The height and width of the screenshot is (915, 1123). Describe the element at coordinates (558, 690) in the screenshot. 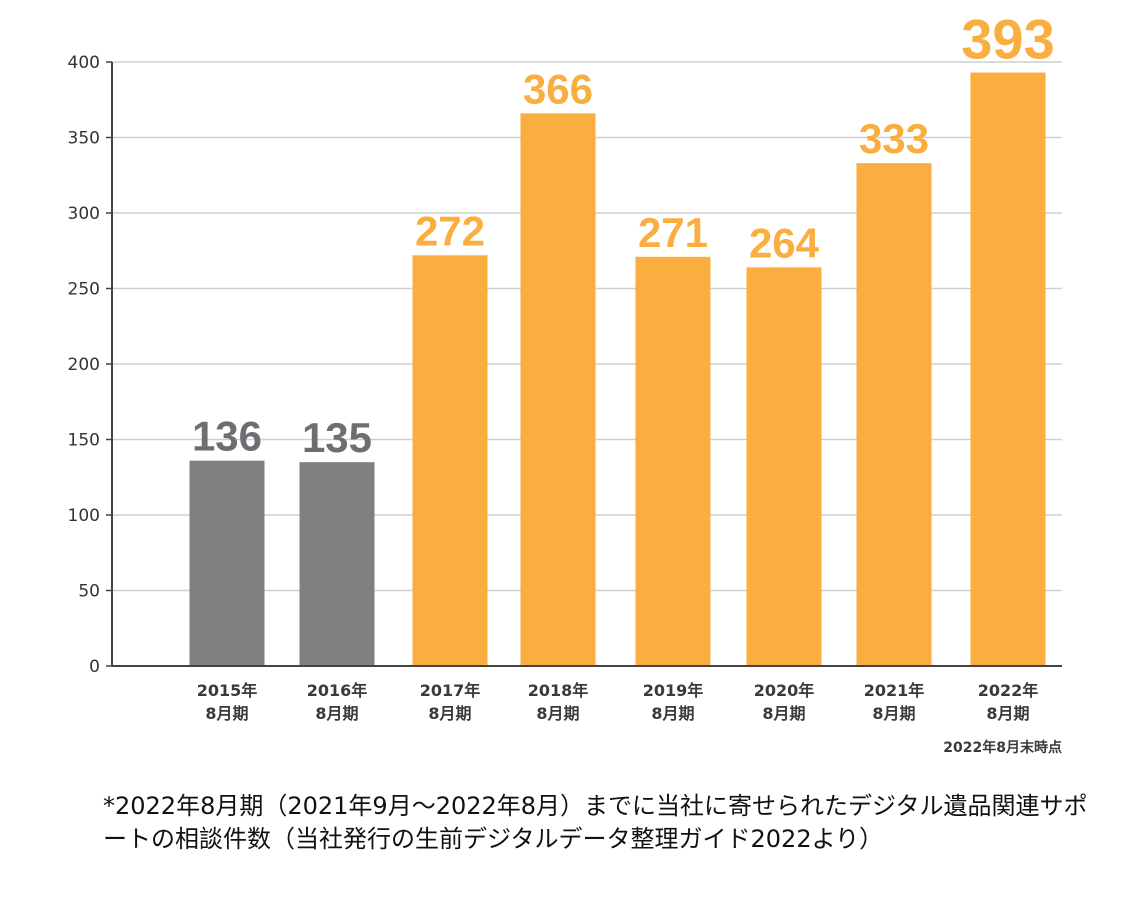

I see `x-tick-label-year: 2018年` at that location.